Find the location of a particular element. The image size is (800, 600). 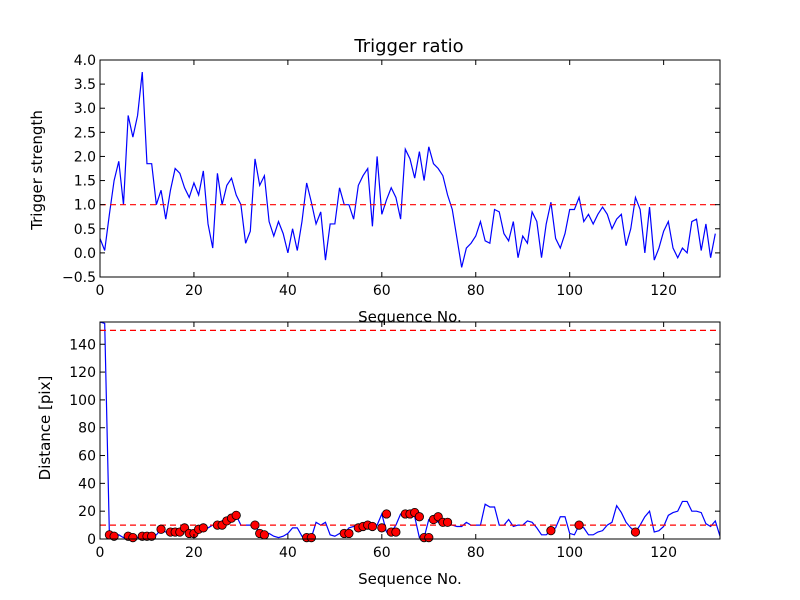

bottom-y-tick-label: 80 is located at coordinates (87, 429).